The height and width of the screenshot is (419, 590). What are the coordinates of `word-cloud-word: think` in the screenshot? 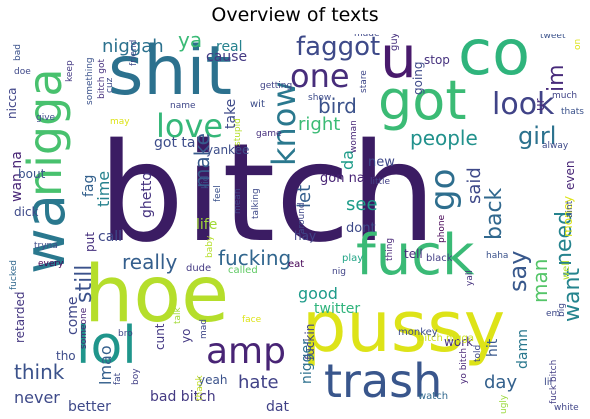 It's located at (39, 372).